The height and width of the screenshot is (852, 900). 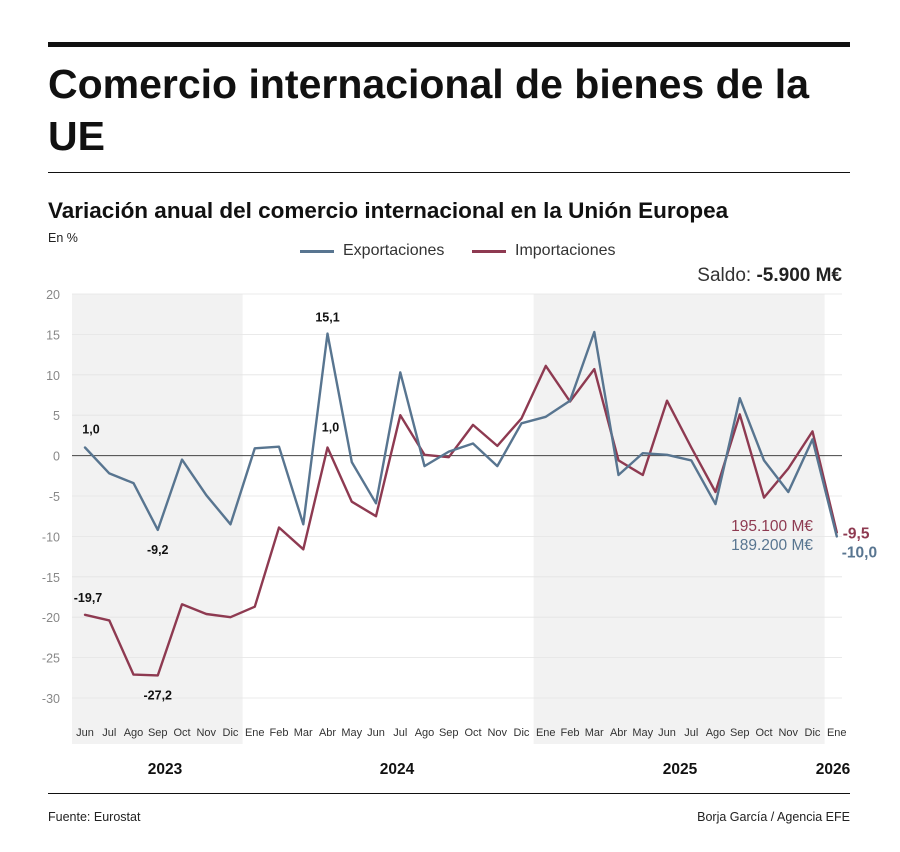 What do you see at coordinates (56, 457) in the screenshot?
I see `y-tick-label: 0` at bounding box center [56, 457].